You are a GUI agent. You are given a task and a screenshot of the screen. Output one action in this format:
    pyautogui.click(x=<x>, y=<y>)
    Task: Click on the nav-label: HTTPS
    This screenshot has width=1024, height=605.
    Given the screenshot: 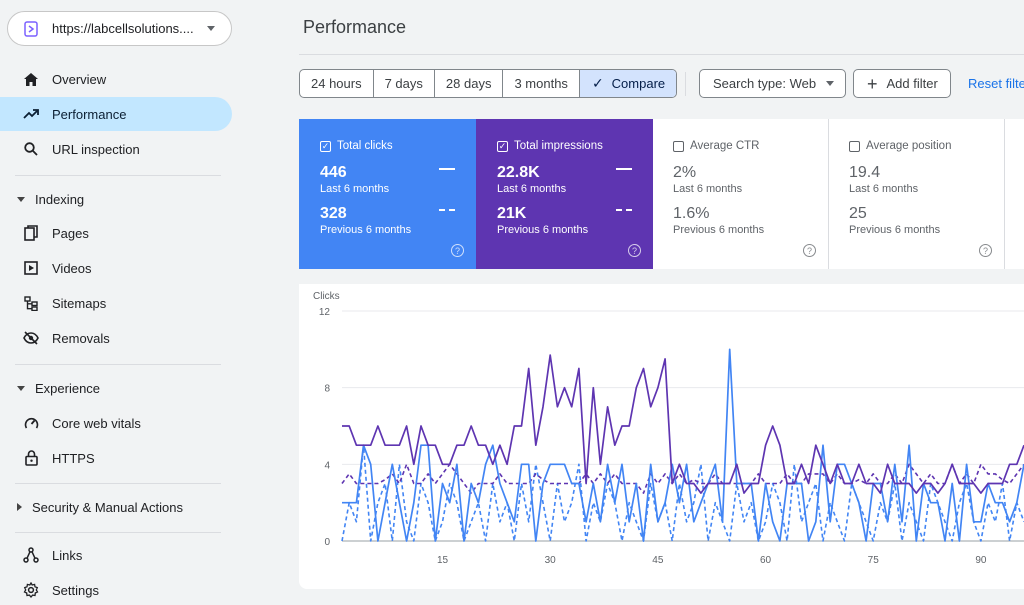 What is the action you would take?
    pyautogui.click(x=73, y=458)
    